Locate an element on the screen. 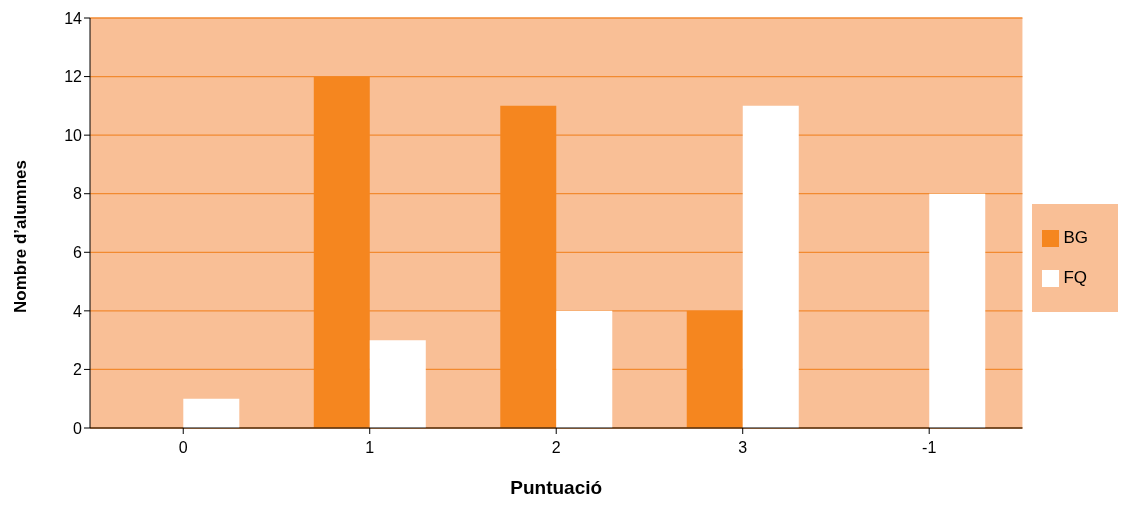  y-tick-label: 12 is located at coordinates (73, 77).